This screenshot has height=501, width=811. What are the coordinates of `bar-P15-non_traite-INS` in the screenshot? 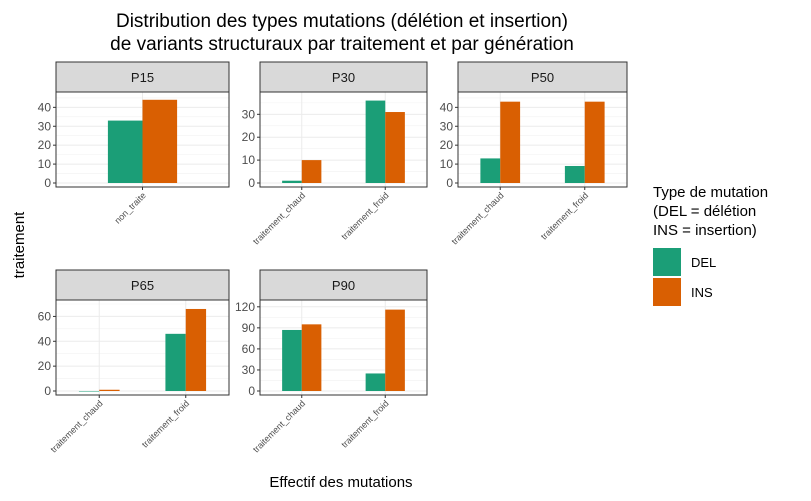 It's located at (160, 141).